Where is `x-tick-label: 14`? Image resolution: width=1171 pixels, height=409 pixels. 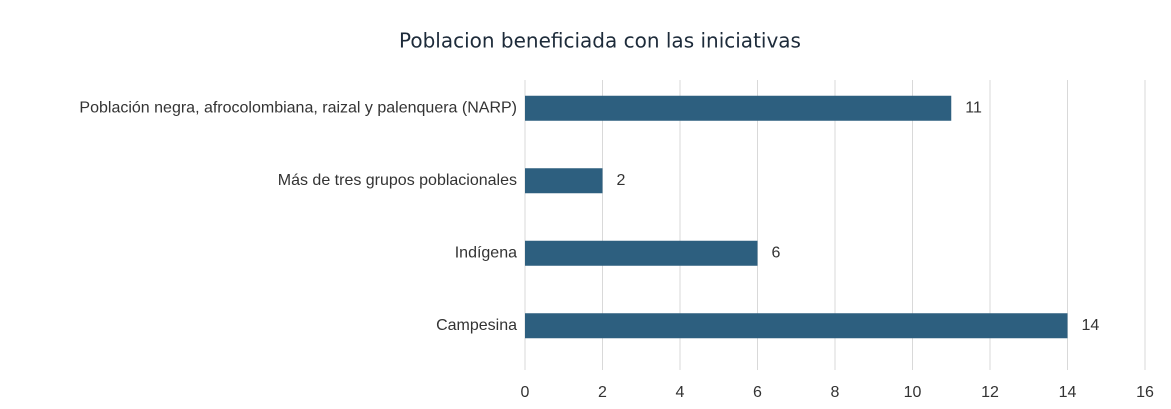
x-tick-label: 14 is located at coordinates (1068, 392).